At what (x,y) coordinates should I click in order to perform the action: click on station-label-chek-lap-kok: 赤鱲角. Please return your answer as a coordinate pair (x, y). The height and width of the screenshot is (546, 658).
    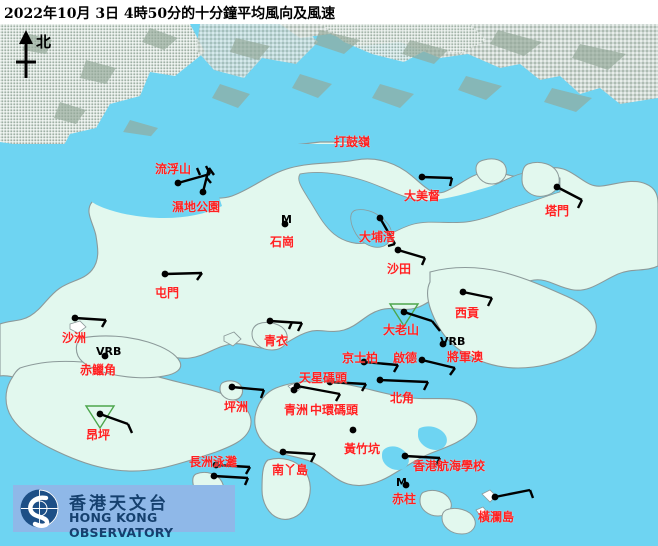
    Looking at the image, I should click on (98, 370).